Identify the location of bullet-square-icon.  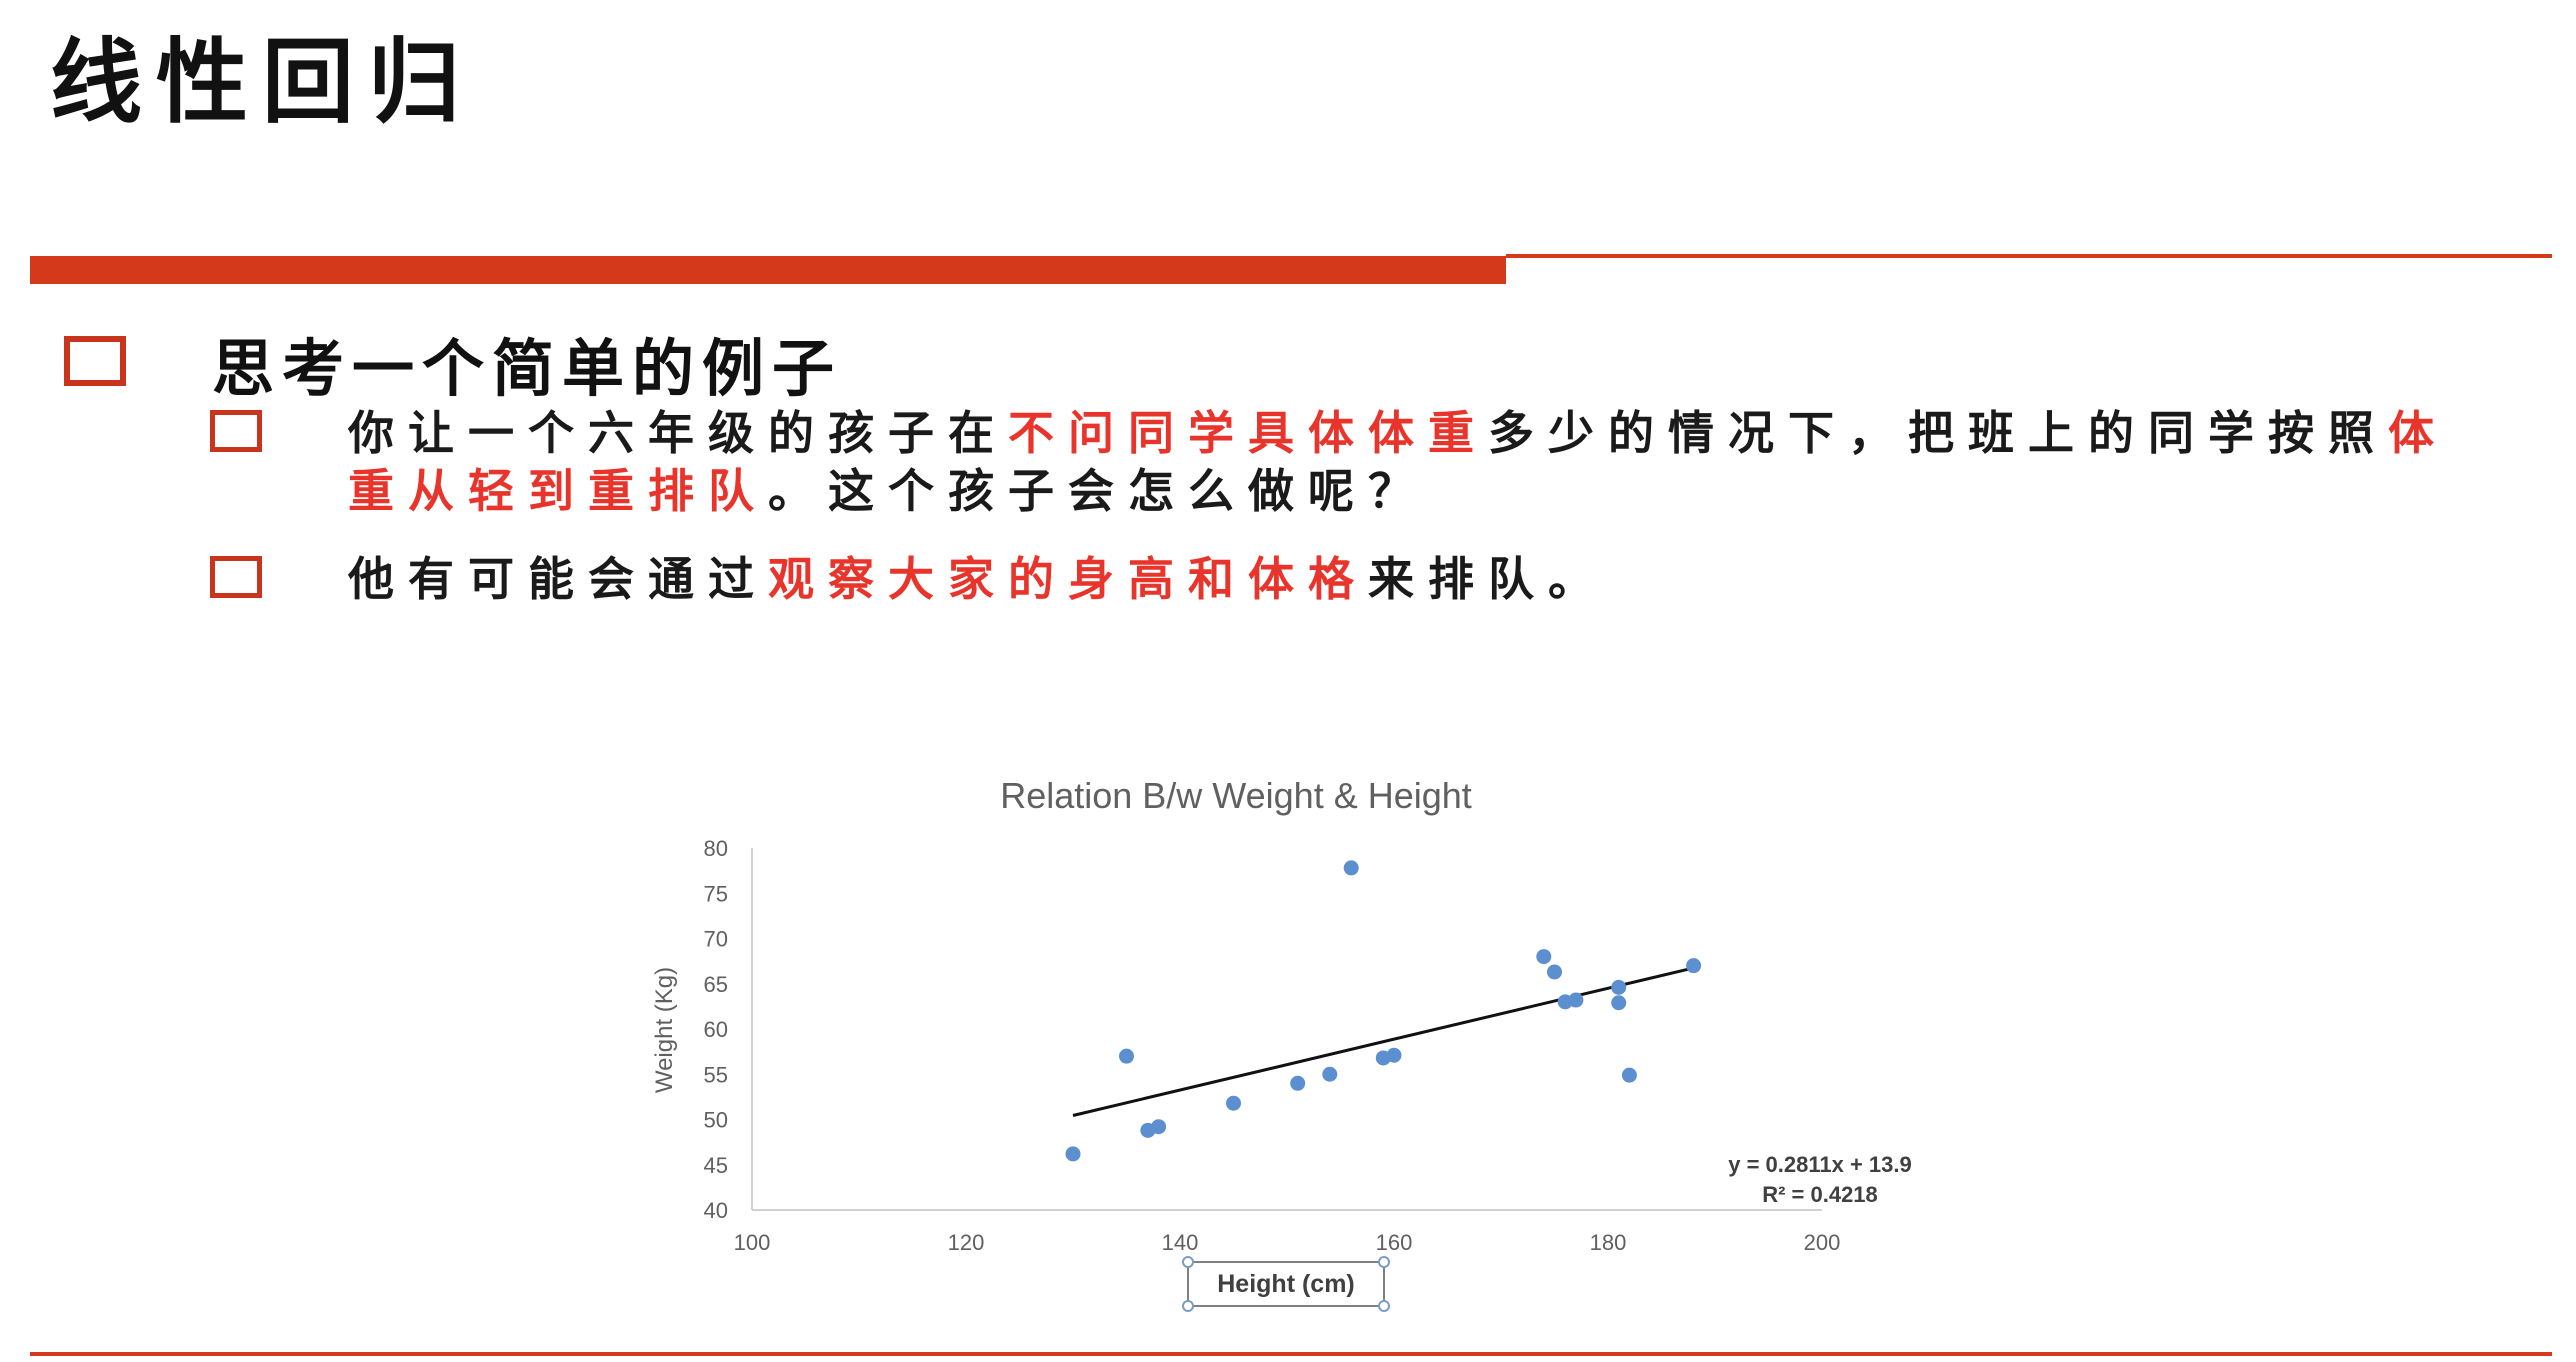
(95, 361).